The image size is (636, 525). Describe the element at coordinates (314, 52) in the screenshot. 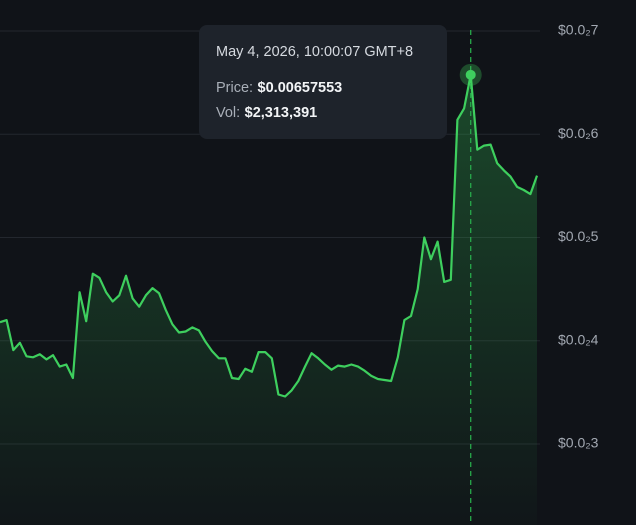

I see `tooltip-date: May 4, 2026, 10:00:07 GMT+8` at that location.